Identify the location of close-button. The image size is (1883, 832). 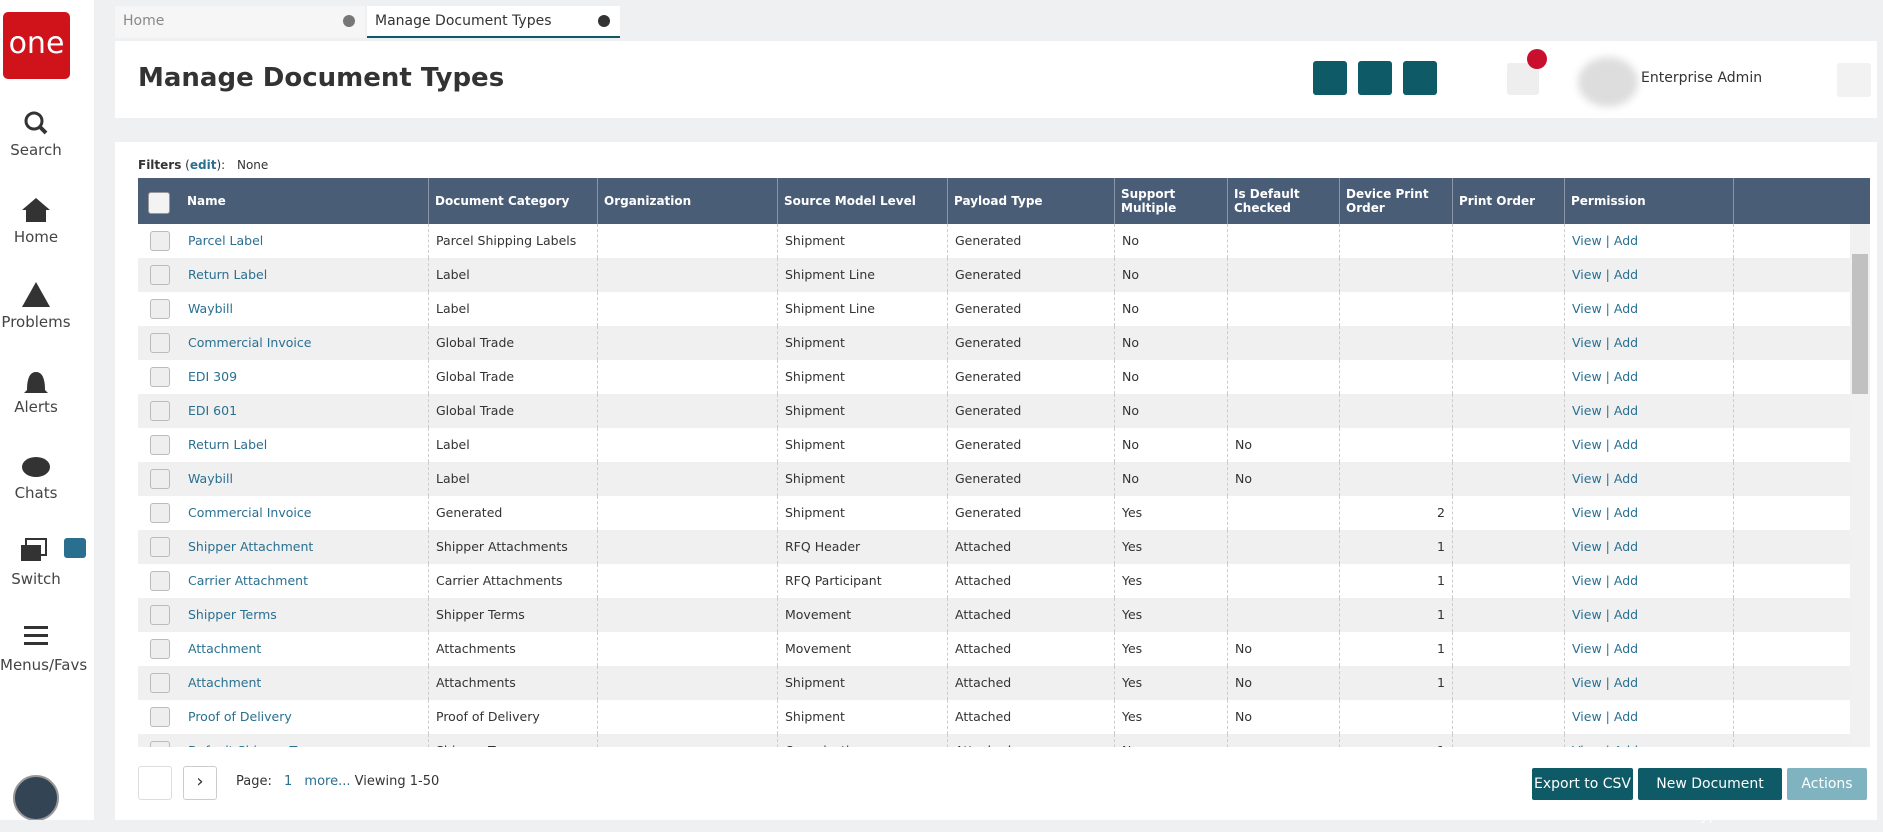
(1420, 78).